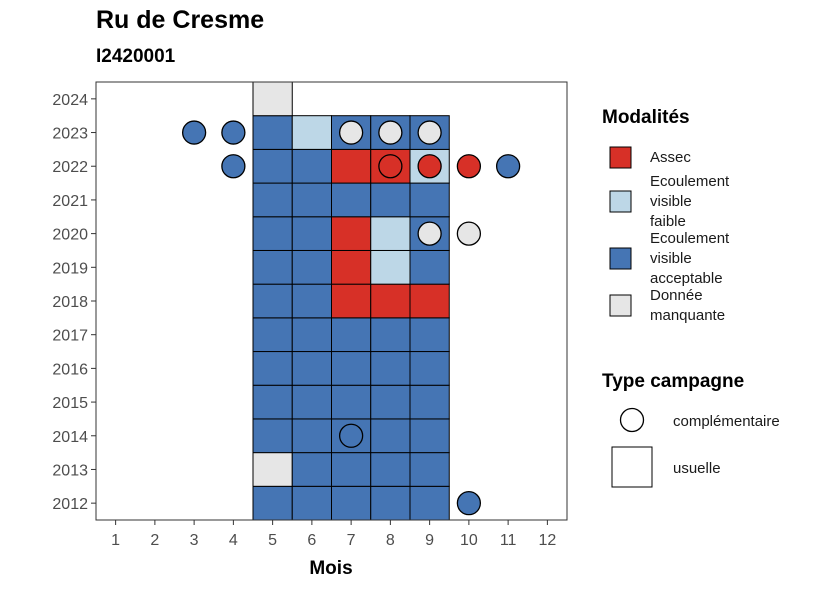  I want to click on legend-label-2: acceptable, so click(686, 278).